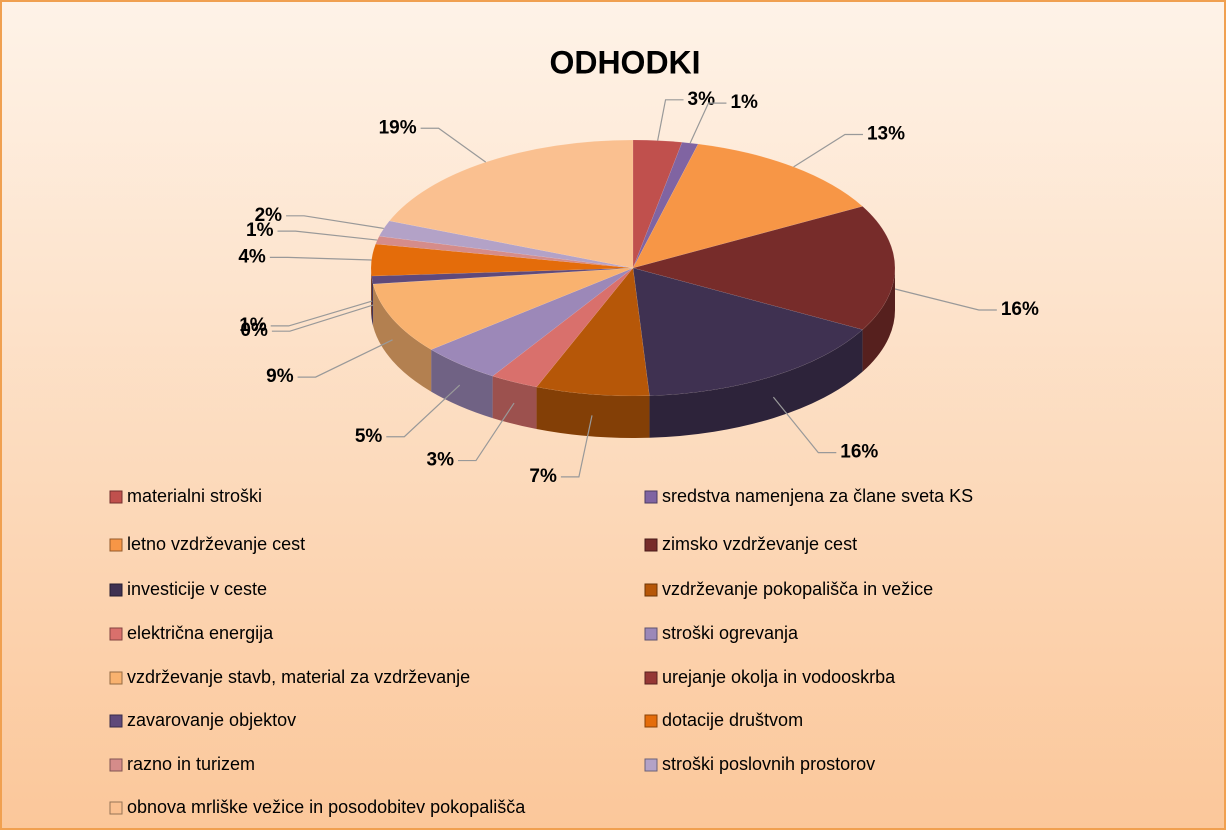  What do you see at coordinates (732, 720) in the screenshot?
I see `legend-label: dotacije društvom` at bounding box center [732, 720].